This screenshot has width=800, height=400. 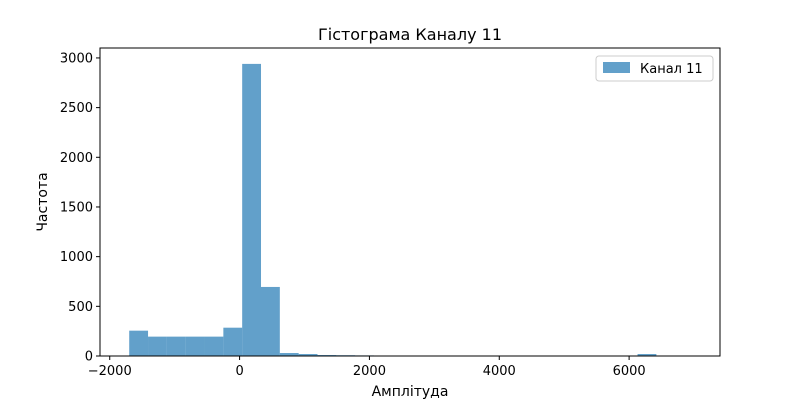 What do you see at coordinates (76, 207) in the screenshot?
I see `y-tick-label: 1500` at bounding box center [76, 207].